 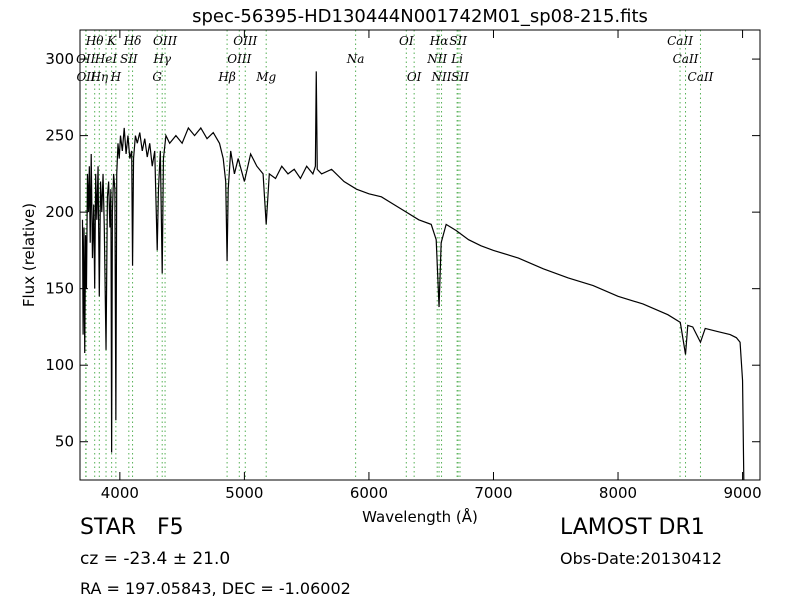 I want to click on x-tick-label: 7000, so click(x=493, y=493).